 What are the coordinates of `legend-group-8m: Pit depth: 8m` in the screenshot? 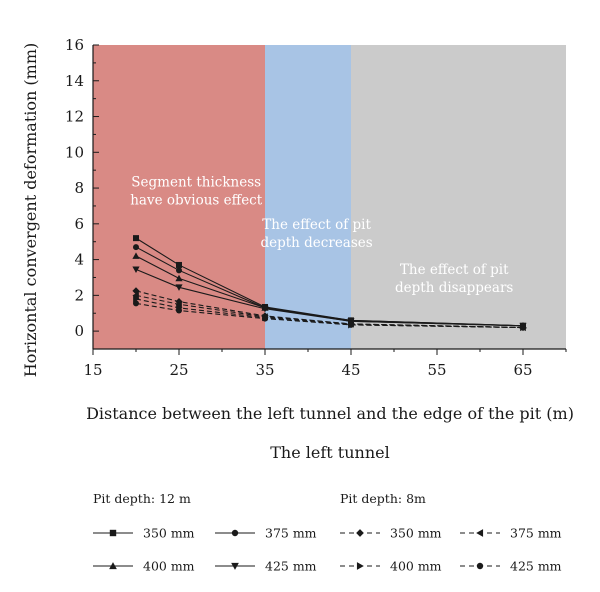 It's located at (383, 498).